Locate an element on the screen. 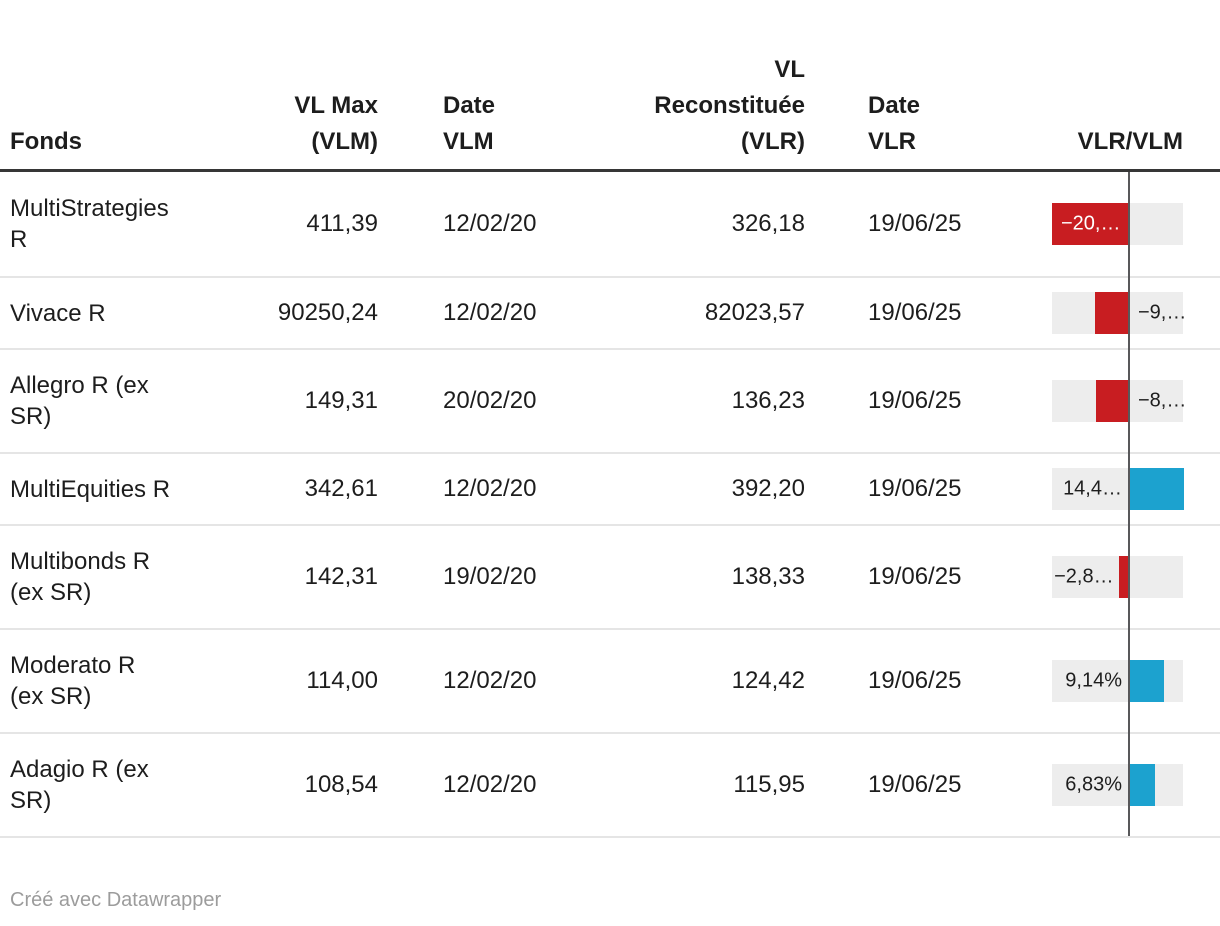 This screenshot has height=926, width=1220. column-header-vl-max: VL Max (VLM) is located at coordinates (336, 123).